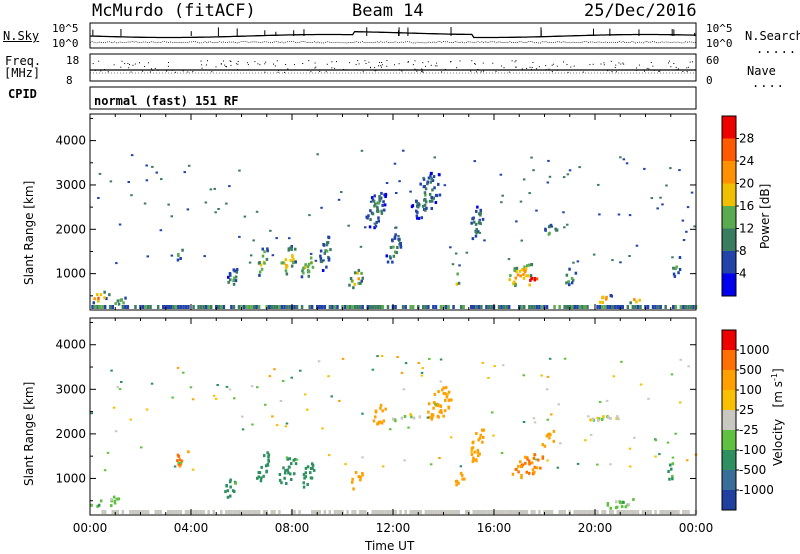 The image size is (800, 554). I want to click on power-colorbar-segment, so click(729, 262).